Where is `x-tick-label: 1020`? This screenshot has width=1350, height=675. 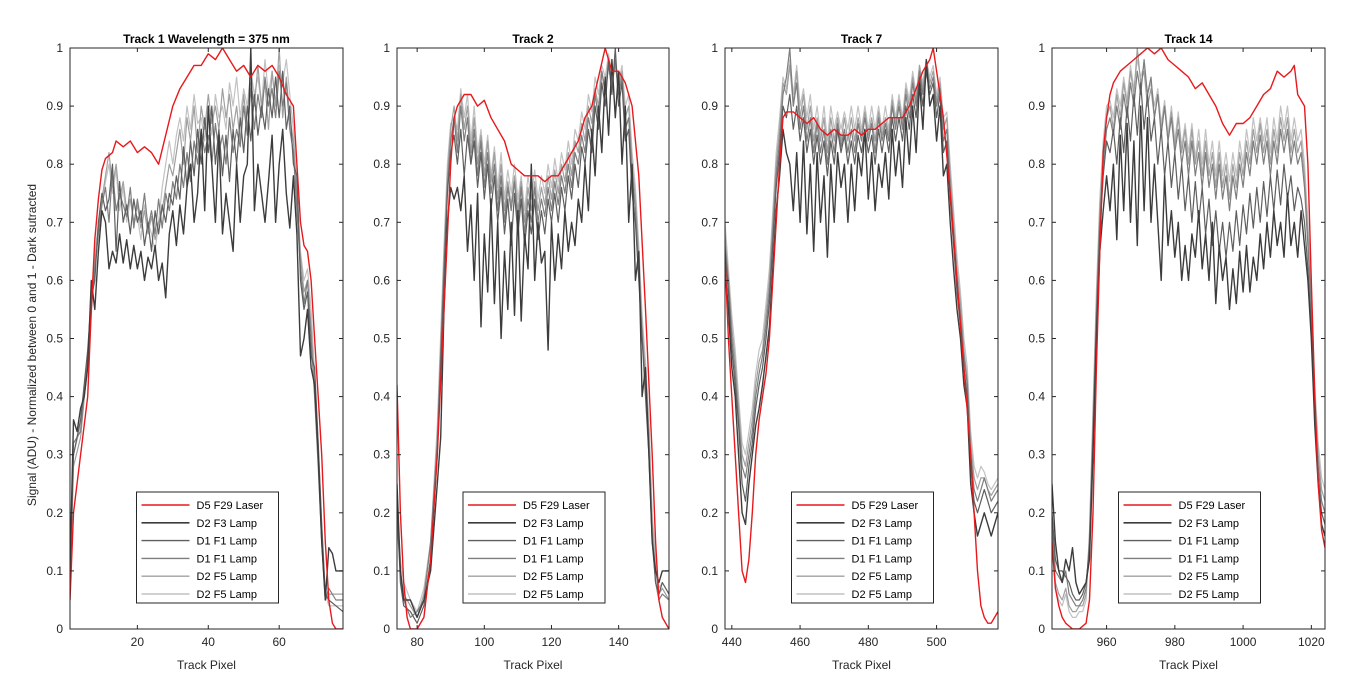 x-tick-label: 1020 is located at coordinates (1311, 642).